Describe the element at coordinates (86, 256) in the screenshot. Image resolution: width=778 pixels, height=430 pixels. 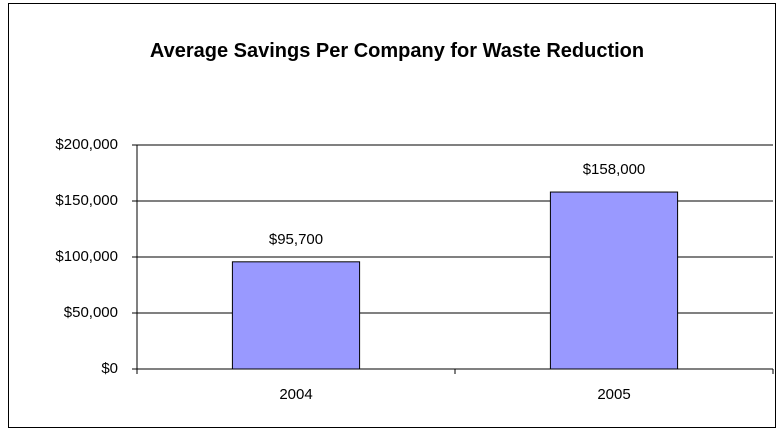
I see `y-tick-label: $100,000` at that location.